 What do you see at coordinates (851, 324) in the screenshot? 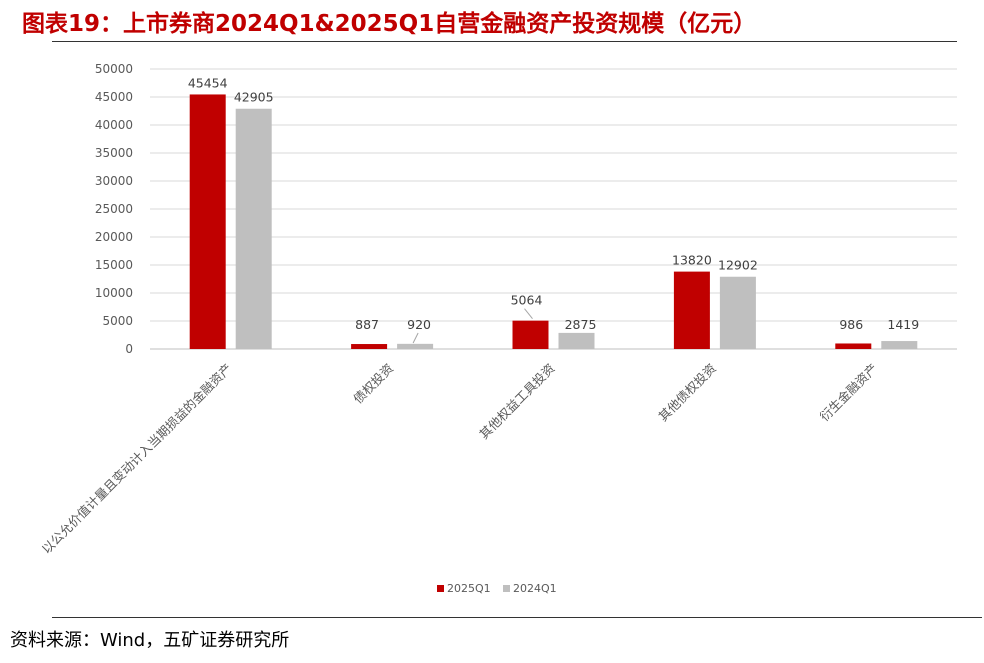
I see `data-label: 986` at bounding box center [851, 324].